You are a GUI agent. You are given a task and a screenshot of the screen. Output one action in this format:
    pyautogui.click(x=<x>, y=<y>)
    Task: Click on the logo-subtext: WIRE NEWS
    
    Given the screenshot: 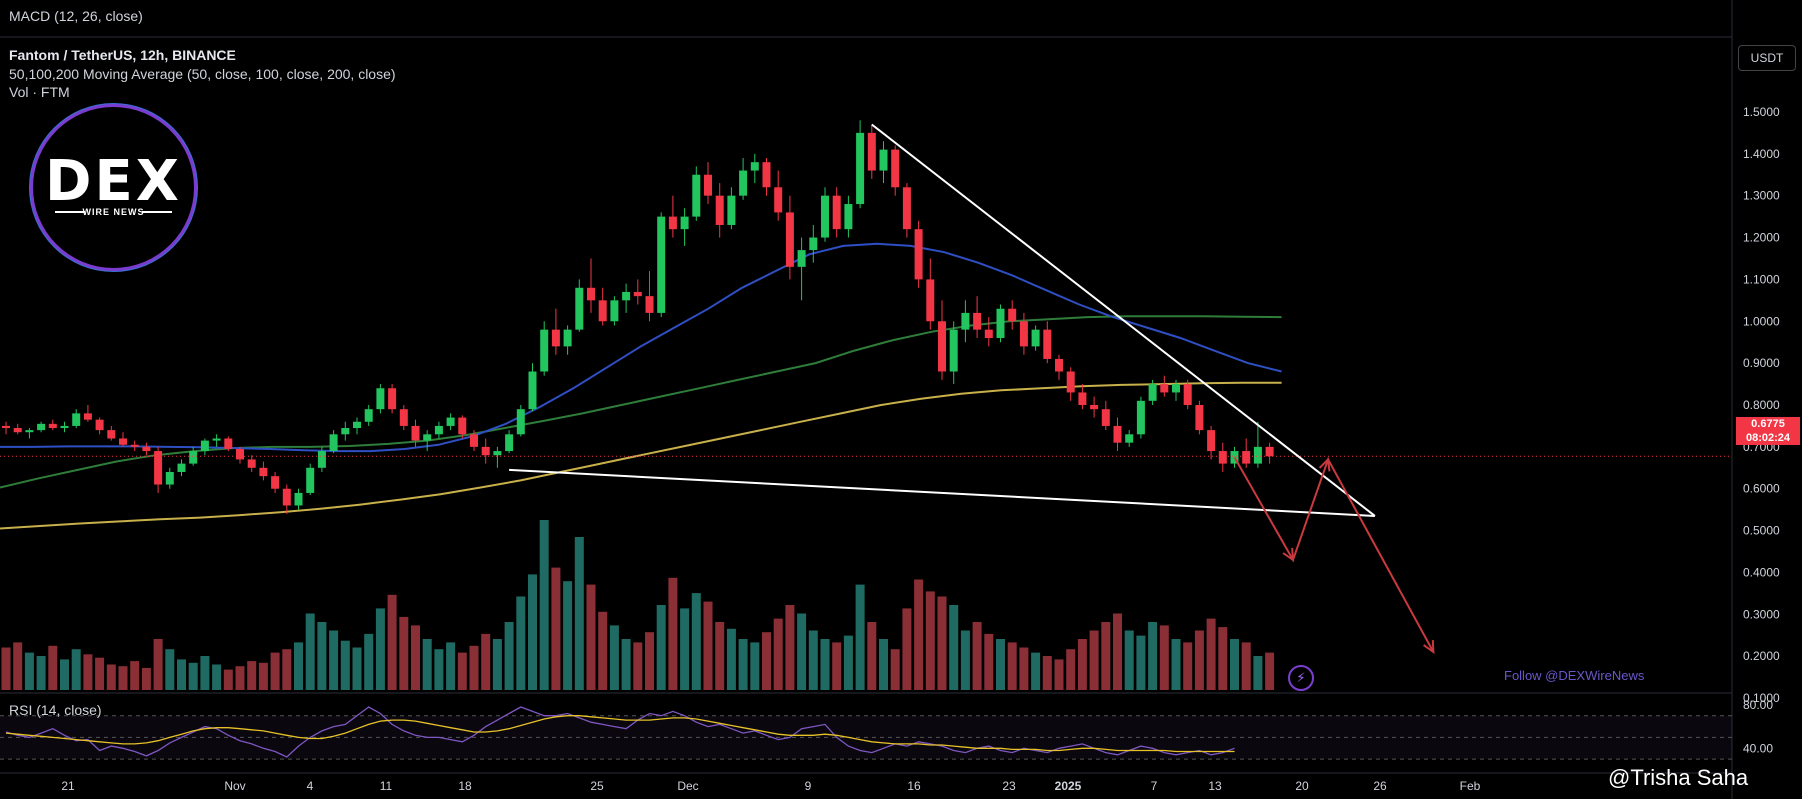 What is the action you would take?
    pyautogui.click(x=113, y=212)
    